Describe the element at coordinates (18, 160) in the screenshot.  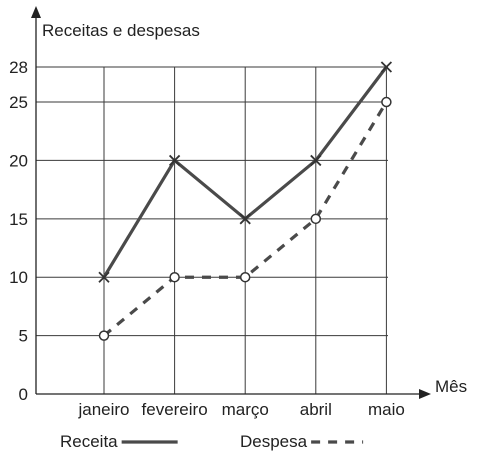
I see `y-tick-label: 20` at that location.